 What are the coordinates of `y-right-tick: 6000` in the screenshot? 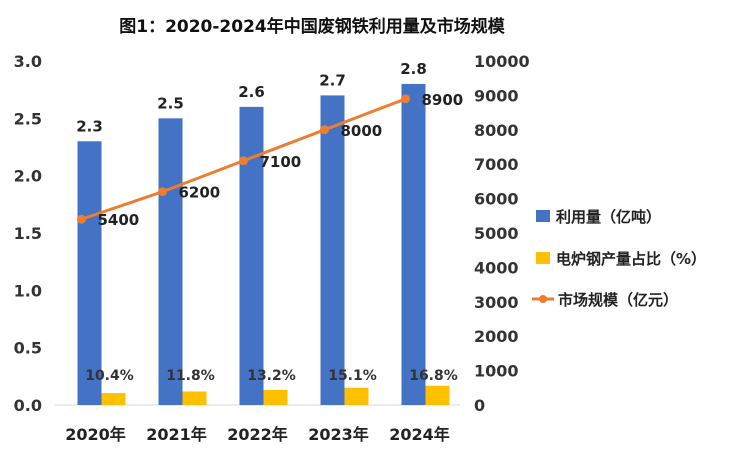 It's located at (496, 199).